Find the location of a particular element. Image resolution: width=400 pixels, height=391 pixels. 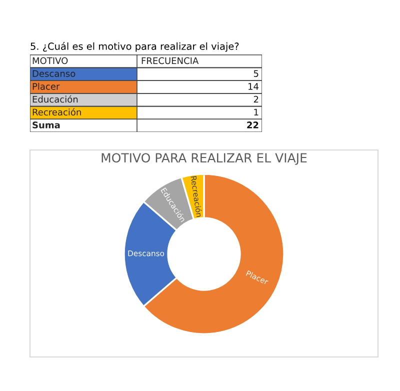

text: 5. ¿Cuál es el motivo para realizar el viaje? is located at coordinates (134, 47).